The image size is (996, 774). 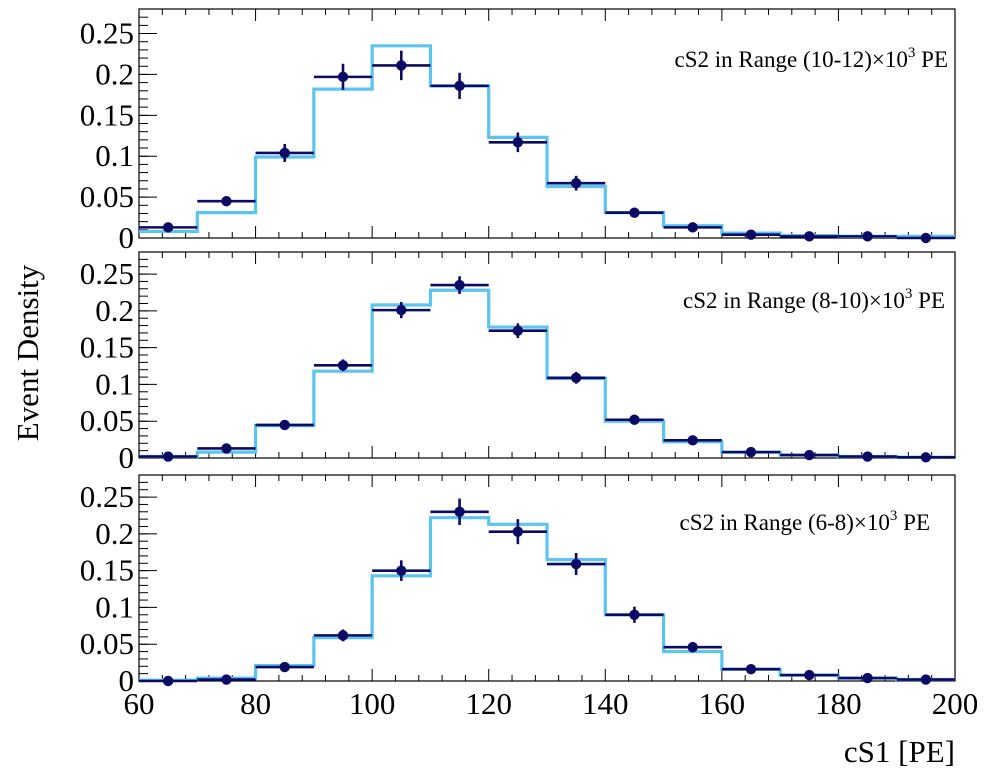 I want to click on panel-label-main: cS2 in Range (6-8)×10, so click(x=785, y=522).